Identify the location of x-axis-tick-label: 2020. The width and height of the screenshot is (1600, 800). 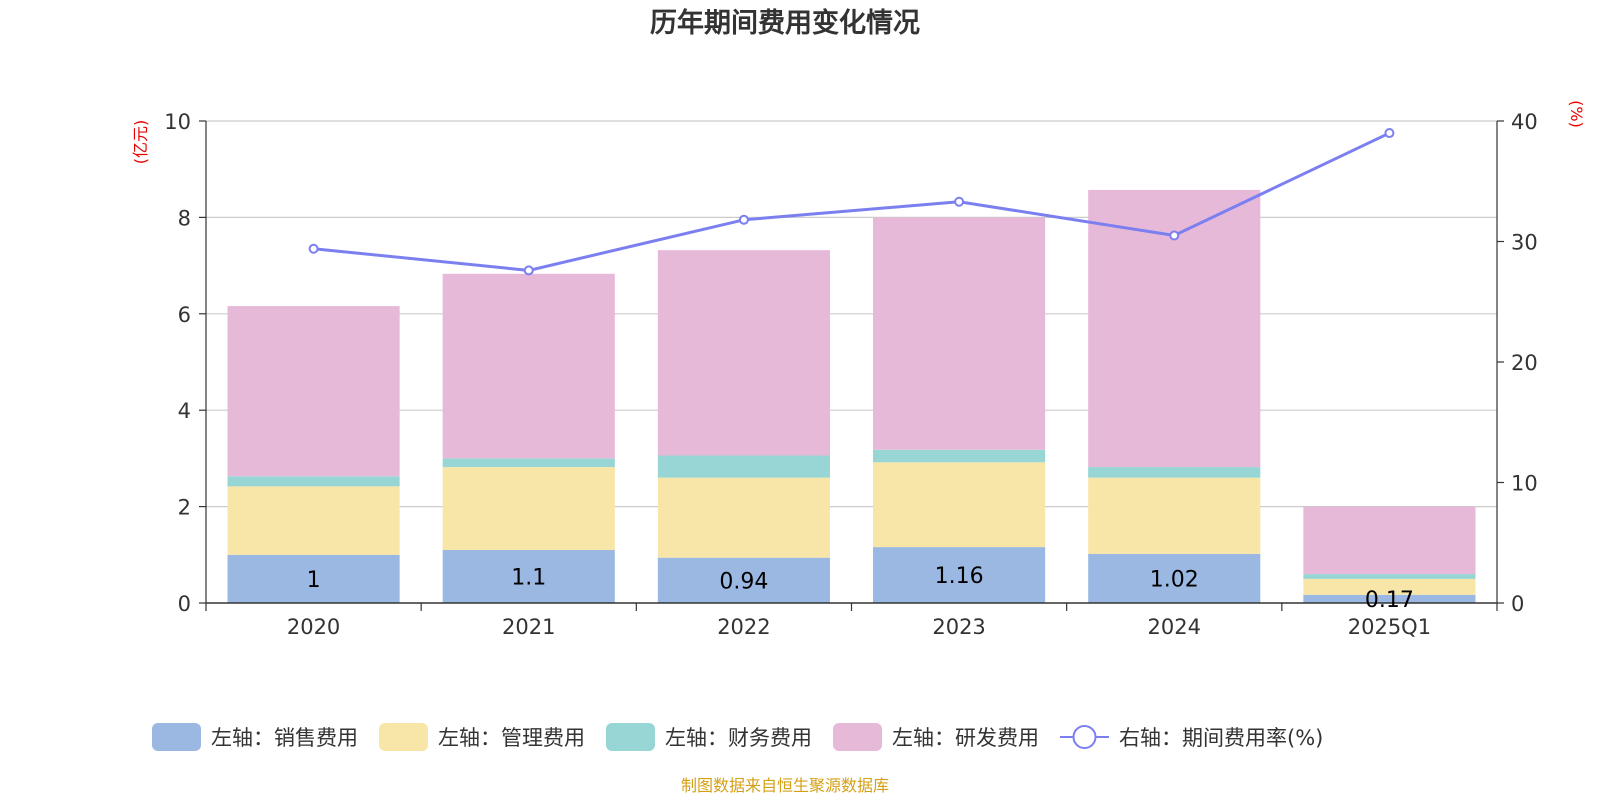
(313, 627).